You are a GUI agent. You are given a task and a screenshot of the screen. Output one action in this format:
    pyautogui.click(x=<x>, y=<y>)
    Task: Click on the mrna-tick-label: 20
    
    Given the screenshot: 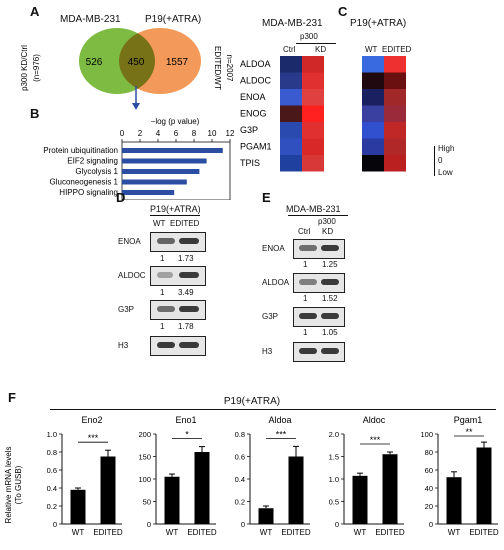 What is the action you would take?
    pyautogui.click(x=429, y=506)
    